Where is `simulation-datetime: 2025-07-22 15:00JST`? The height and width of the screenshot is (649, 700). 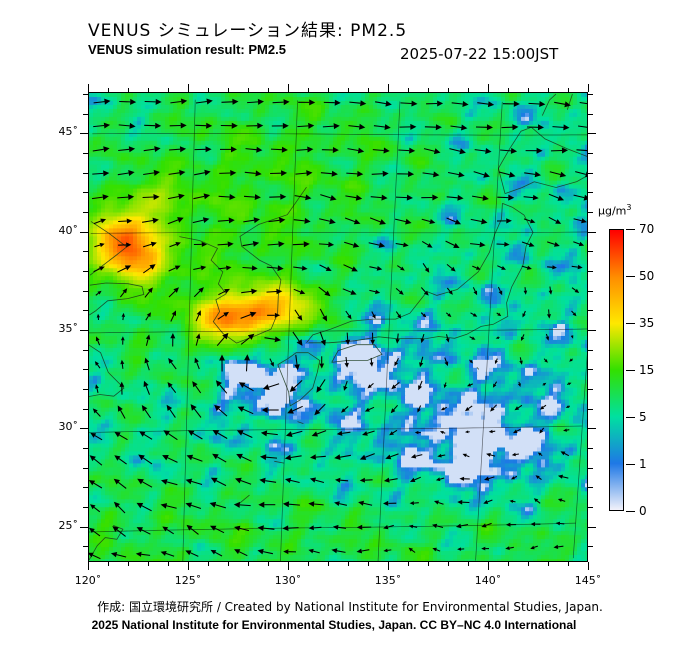
simulation-datetime: 2025-07-22 15:00JST is located at coordinates (479, 54).